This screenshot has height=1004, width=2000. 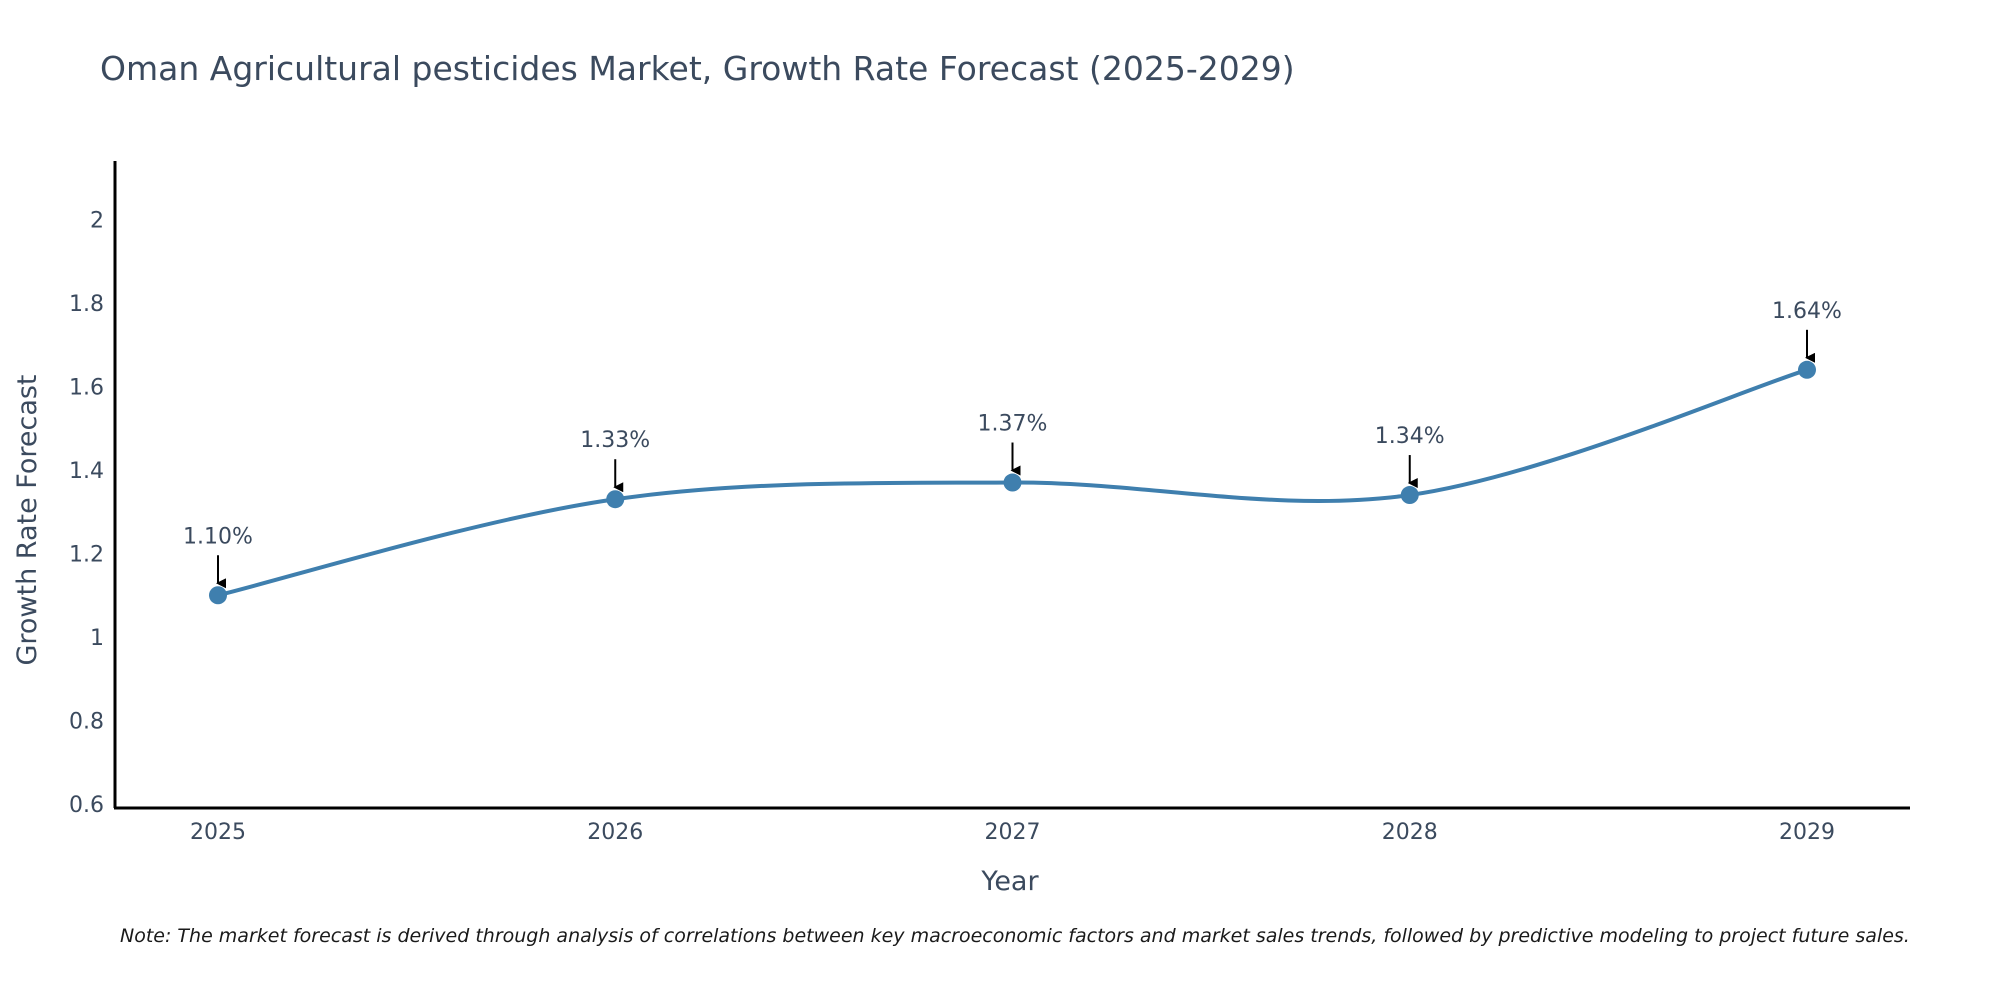 I want to click on x-tick-label: 2027, so click(x=1013, y=832).